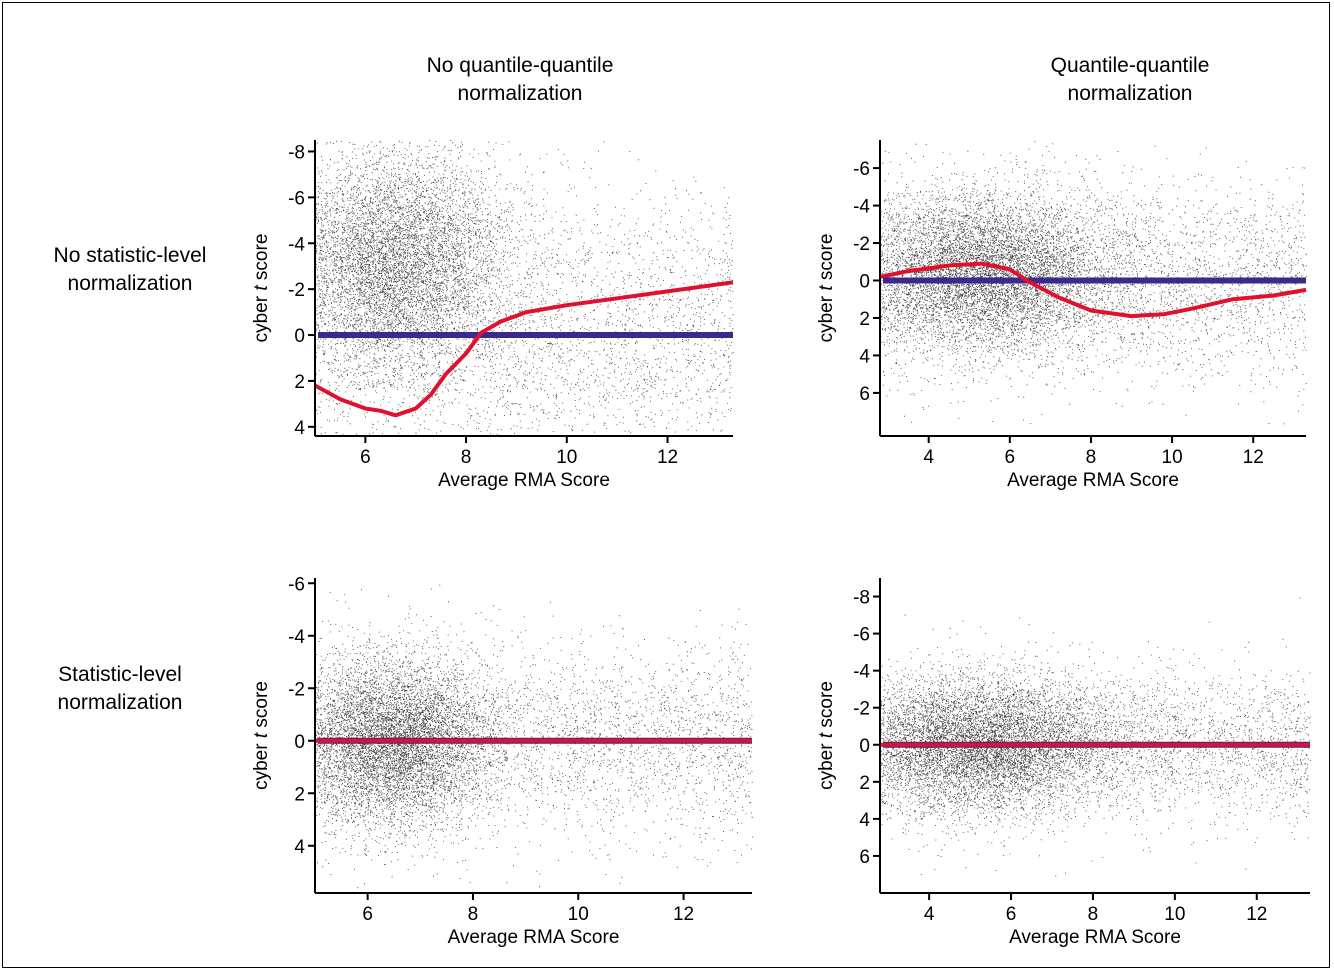  Describe the element at coordinates (1130, 79) in the screenshot. I see `column-title-quantile: Quantile-quantile normalization` at that location.